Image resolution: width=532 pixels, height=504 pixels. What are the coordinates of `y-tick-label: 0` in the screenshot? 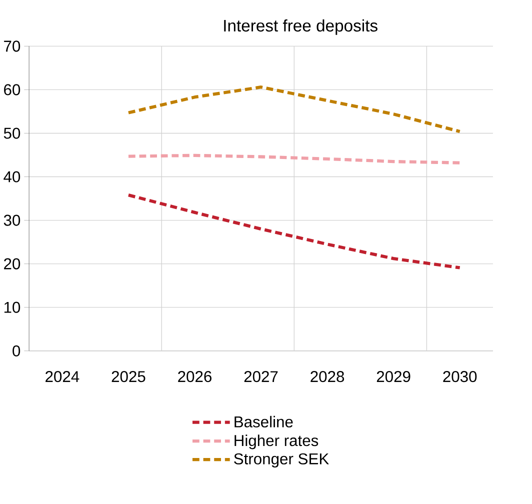 It's located at (16, 350).